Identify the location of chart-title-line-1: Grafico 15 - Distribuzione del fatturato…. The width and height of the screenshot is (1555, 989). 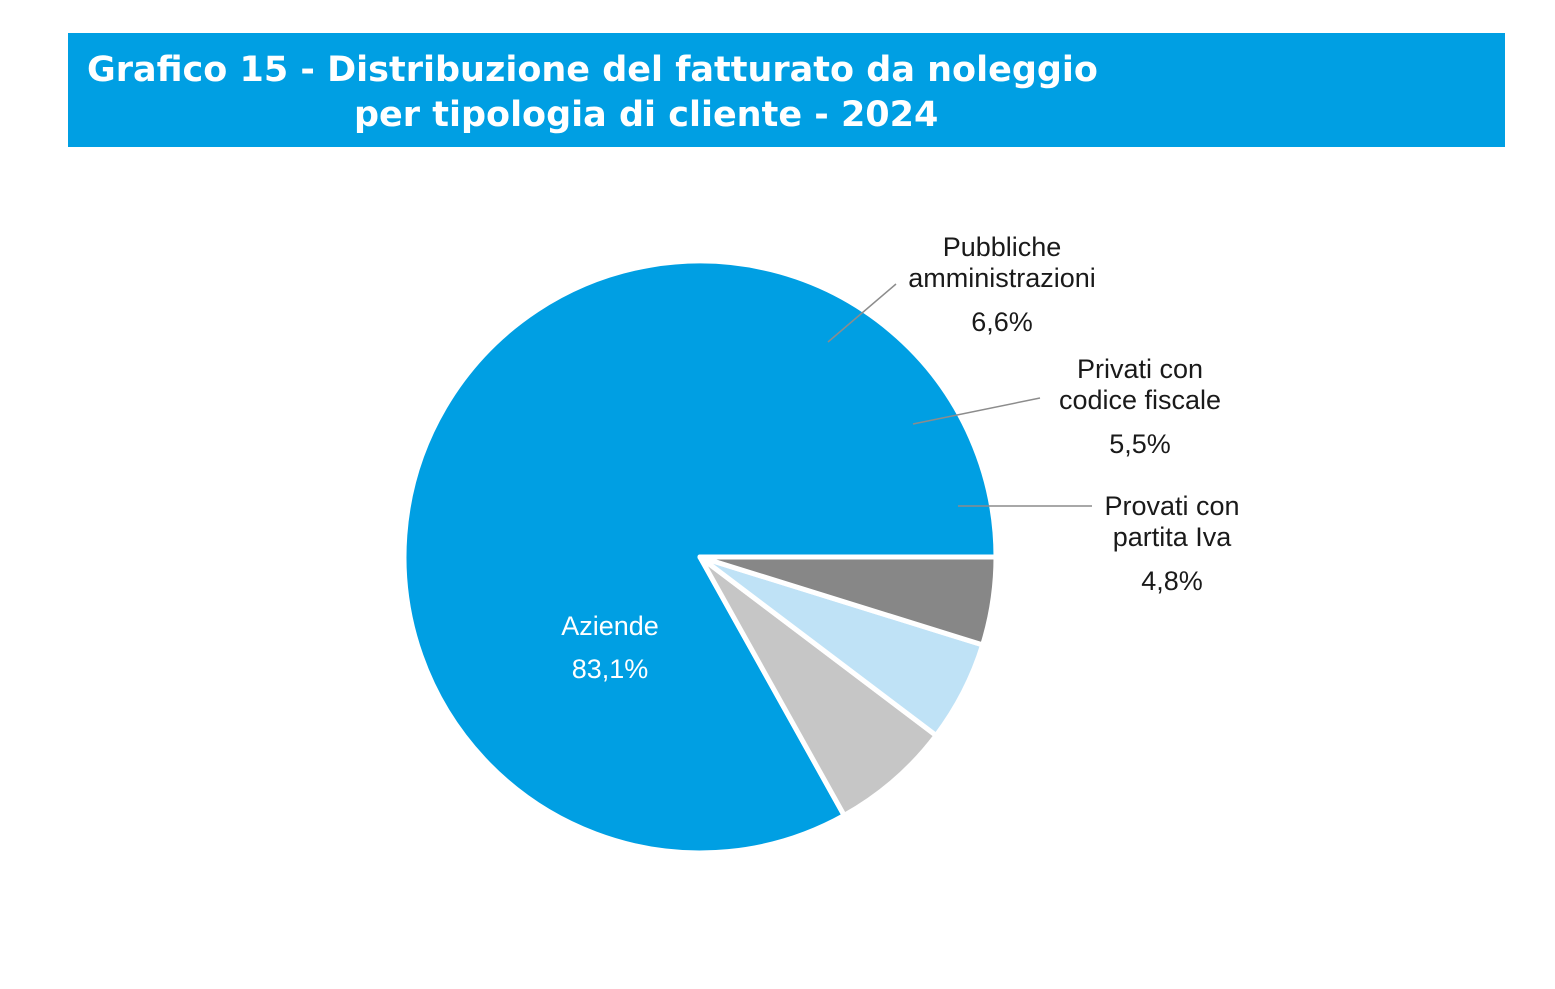
(592, 70).